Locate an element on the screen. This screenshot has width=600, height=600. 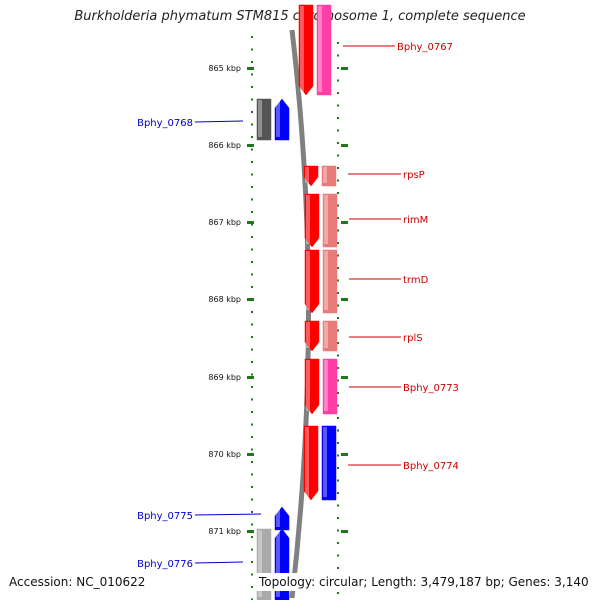
gene-bphy_0767-feature is located at coordinates (315, 50).